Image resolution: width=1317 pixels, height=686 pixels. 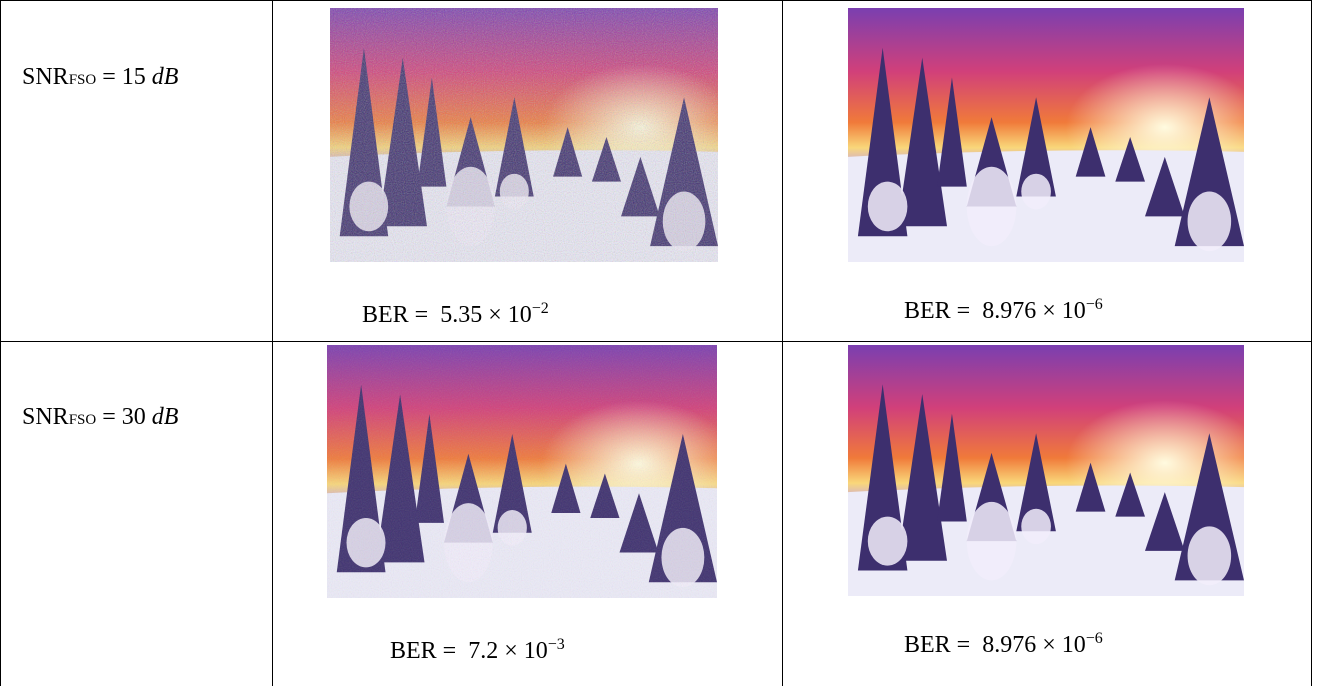 What do you see at coordinates (455, 314) in the screenshot?
I see `ber: BER = 5.35 × 10−2` at bounding box center [455, 314].